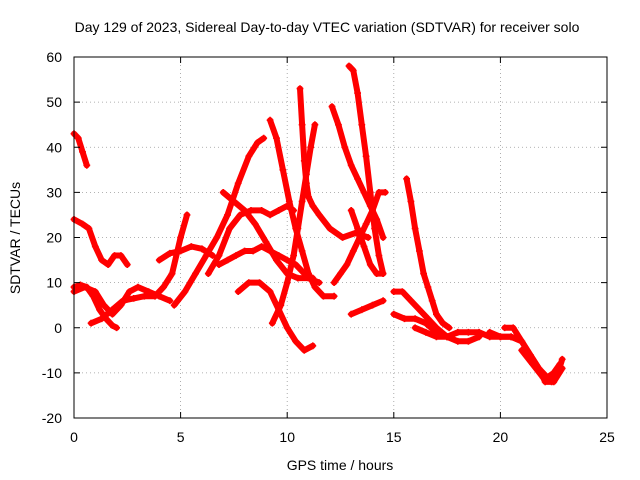 Image resolution: width=640 pixels, height=480 pixels. I want to click on series-arc26, so click(542, 366).